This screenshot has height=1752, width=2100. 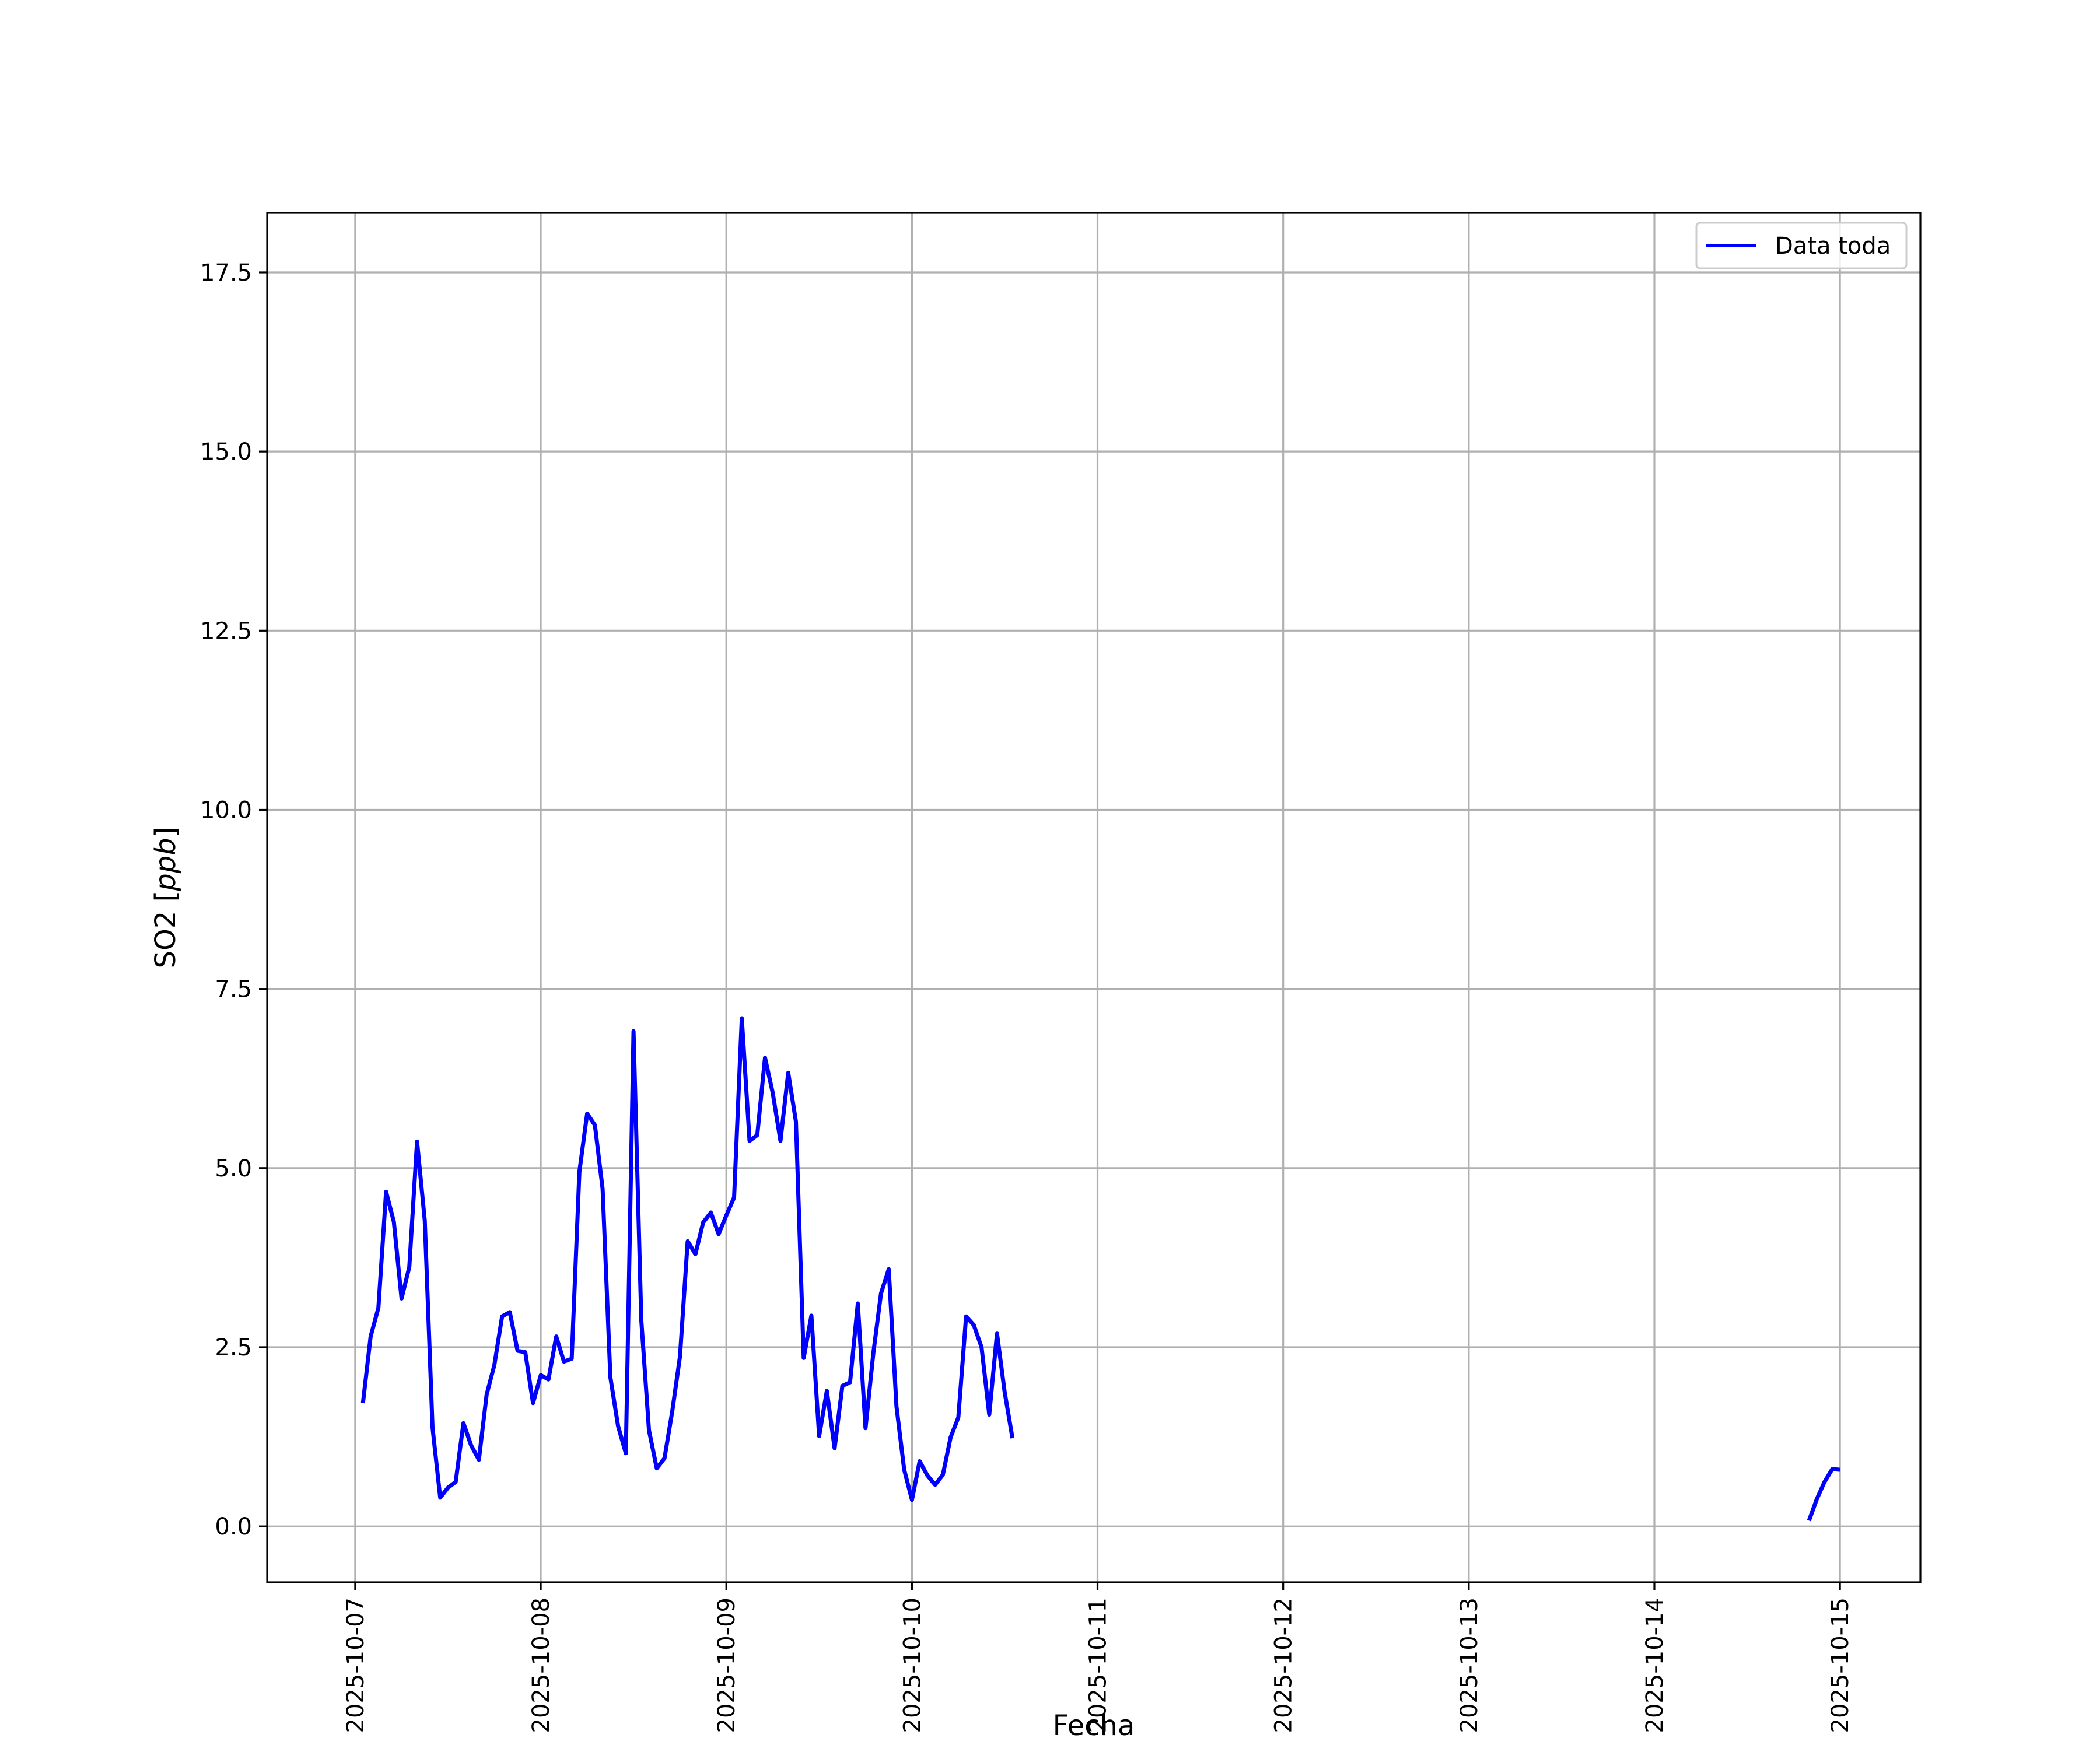 I want to click on legend-label: Data toda, so click(x=1833, y=246).